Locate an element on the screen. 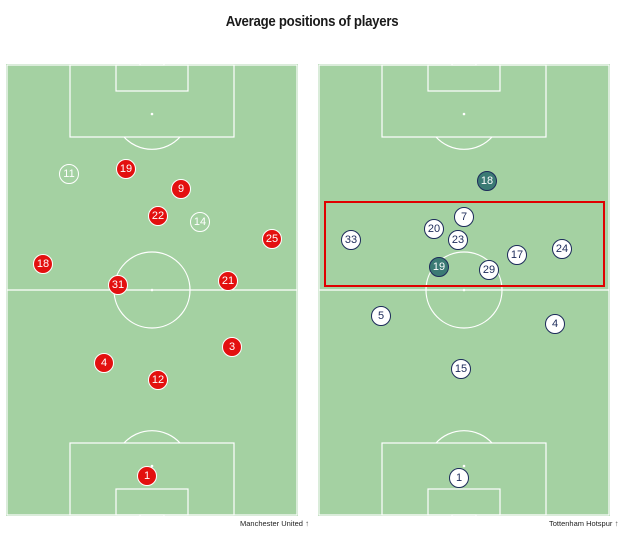 This screenshot has height=535, width=624. away-player-marker: 7 is located at coordinates (464, 217).